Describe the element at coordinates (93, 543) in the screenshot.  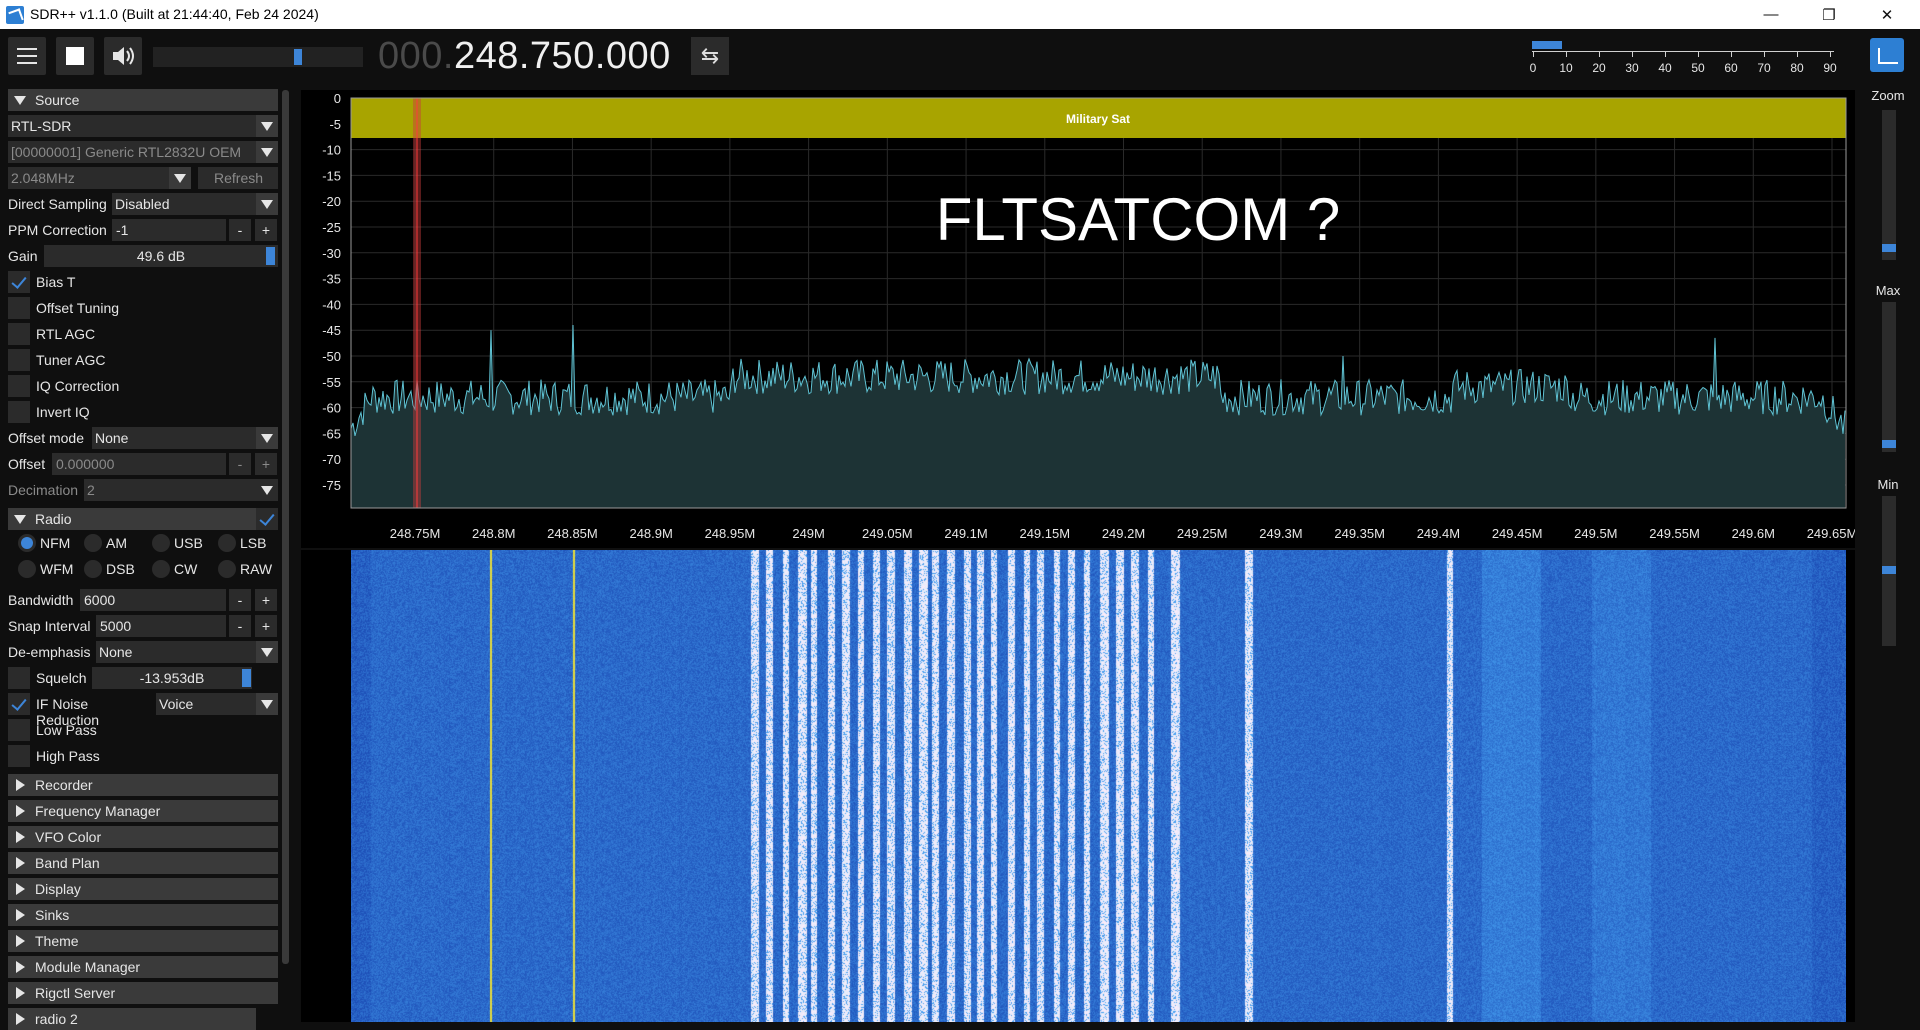
I see `mode-radio-am` at that location.